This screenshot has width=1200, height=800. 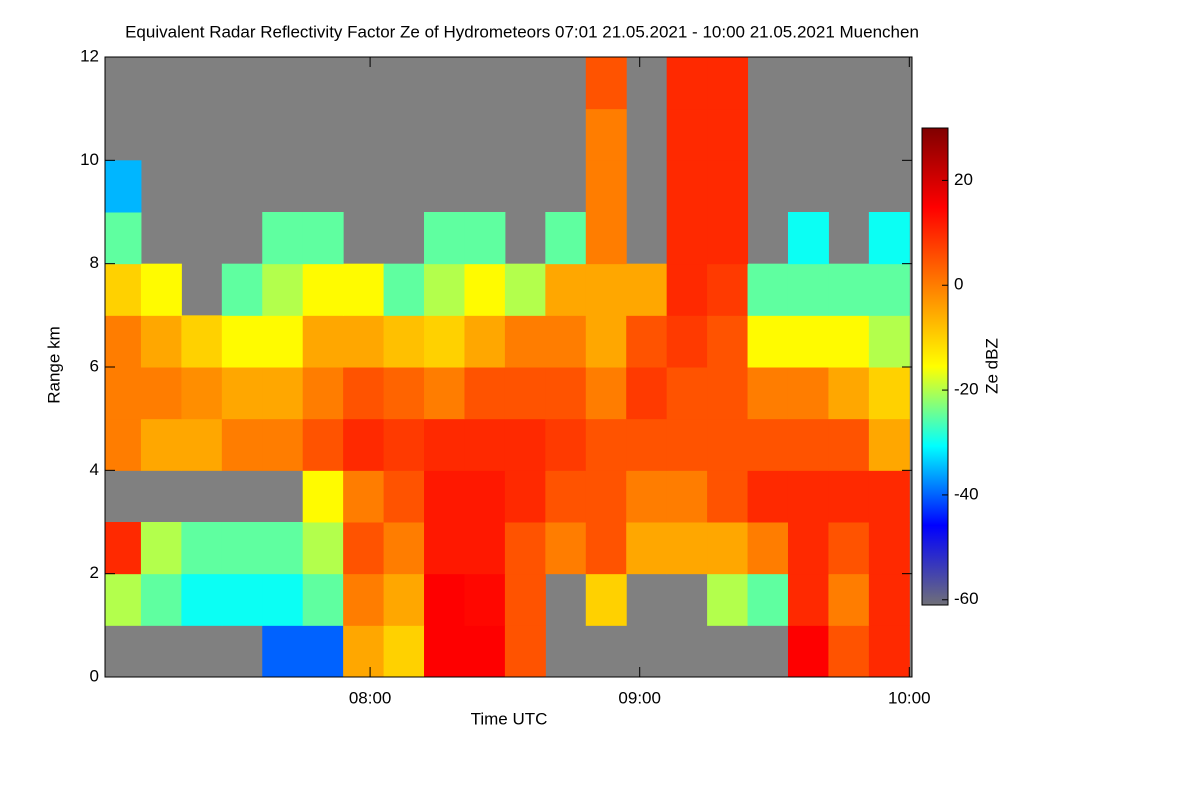 What do you see at coordinates (94, 675) in the screenshot?
I see `y-tick-label: 0` at bounding box center [94, 675].